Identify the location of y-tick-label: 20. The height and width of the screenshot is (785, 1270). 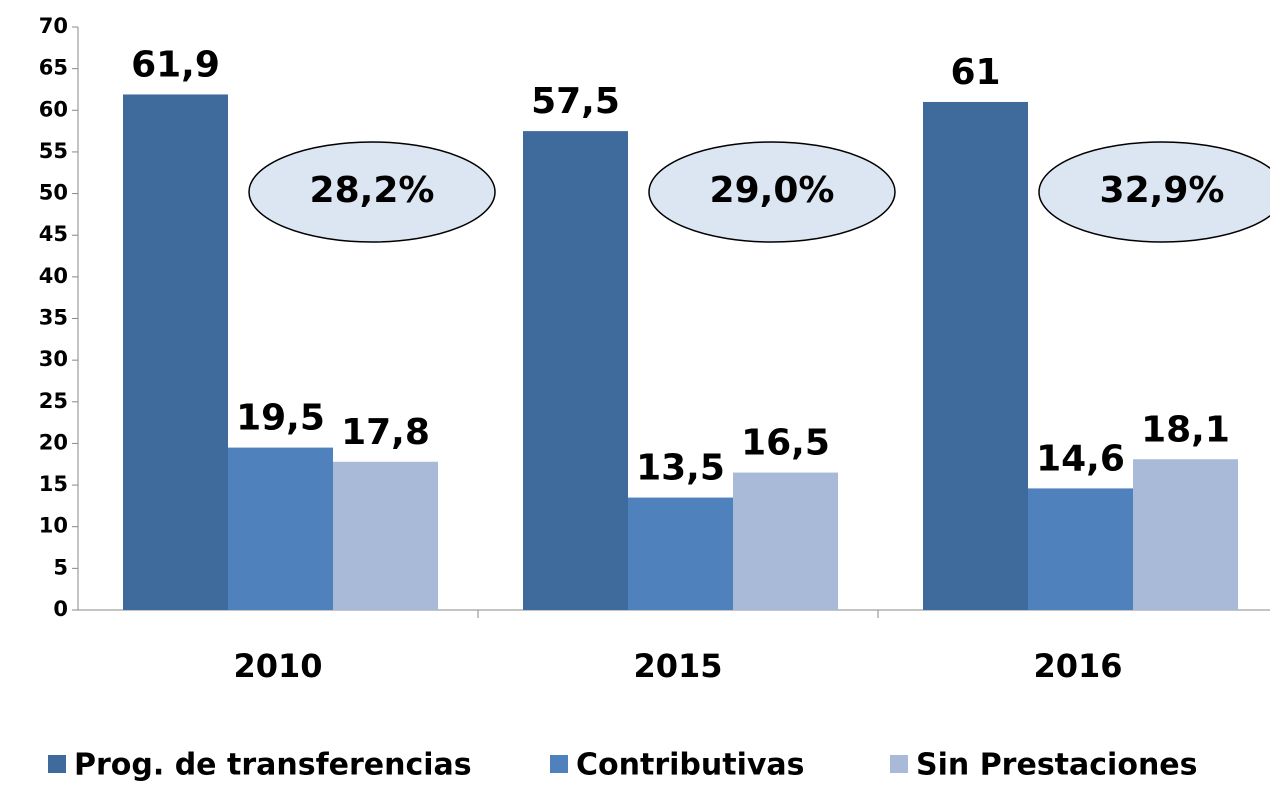
(53, 442).